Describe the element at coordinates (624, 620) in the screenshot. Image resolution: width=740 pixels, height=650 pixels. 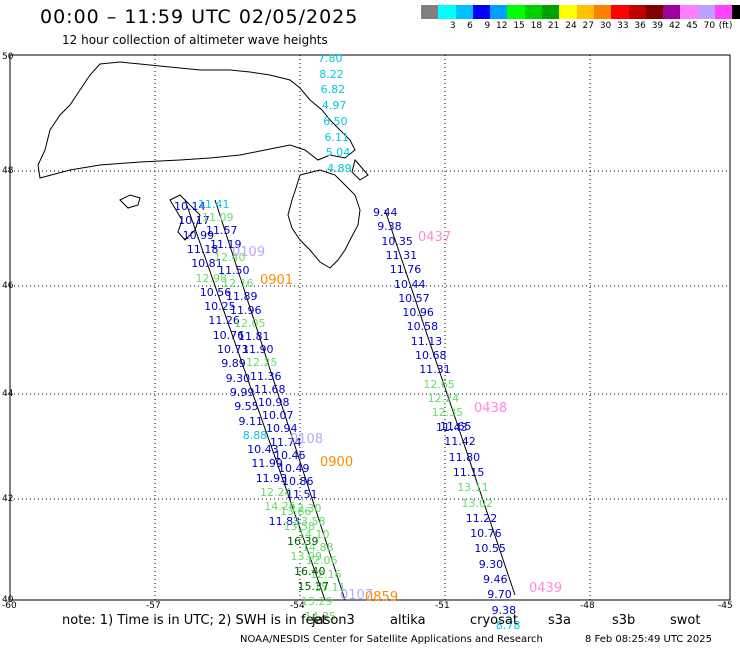
I see `legend-s3b: s3b` at that location.